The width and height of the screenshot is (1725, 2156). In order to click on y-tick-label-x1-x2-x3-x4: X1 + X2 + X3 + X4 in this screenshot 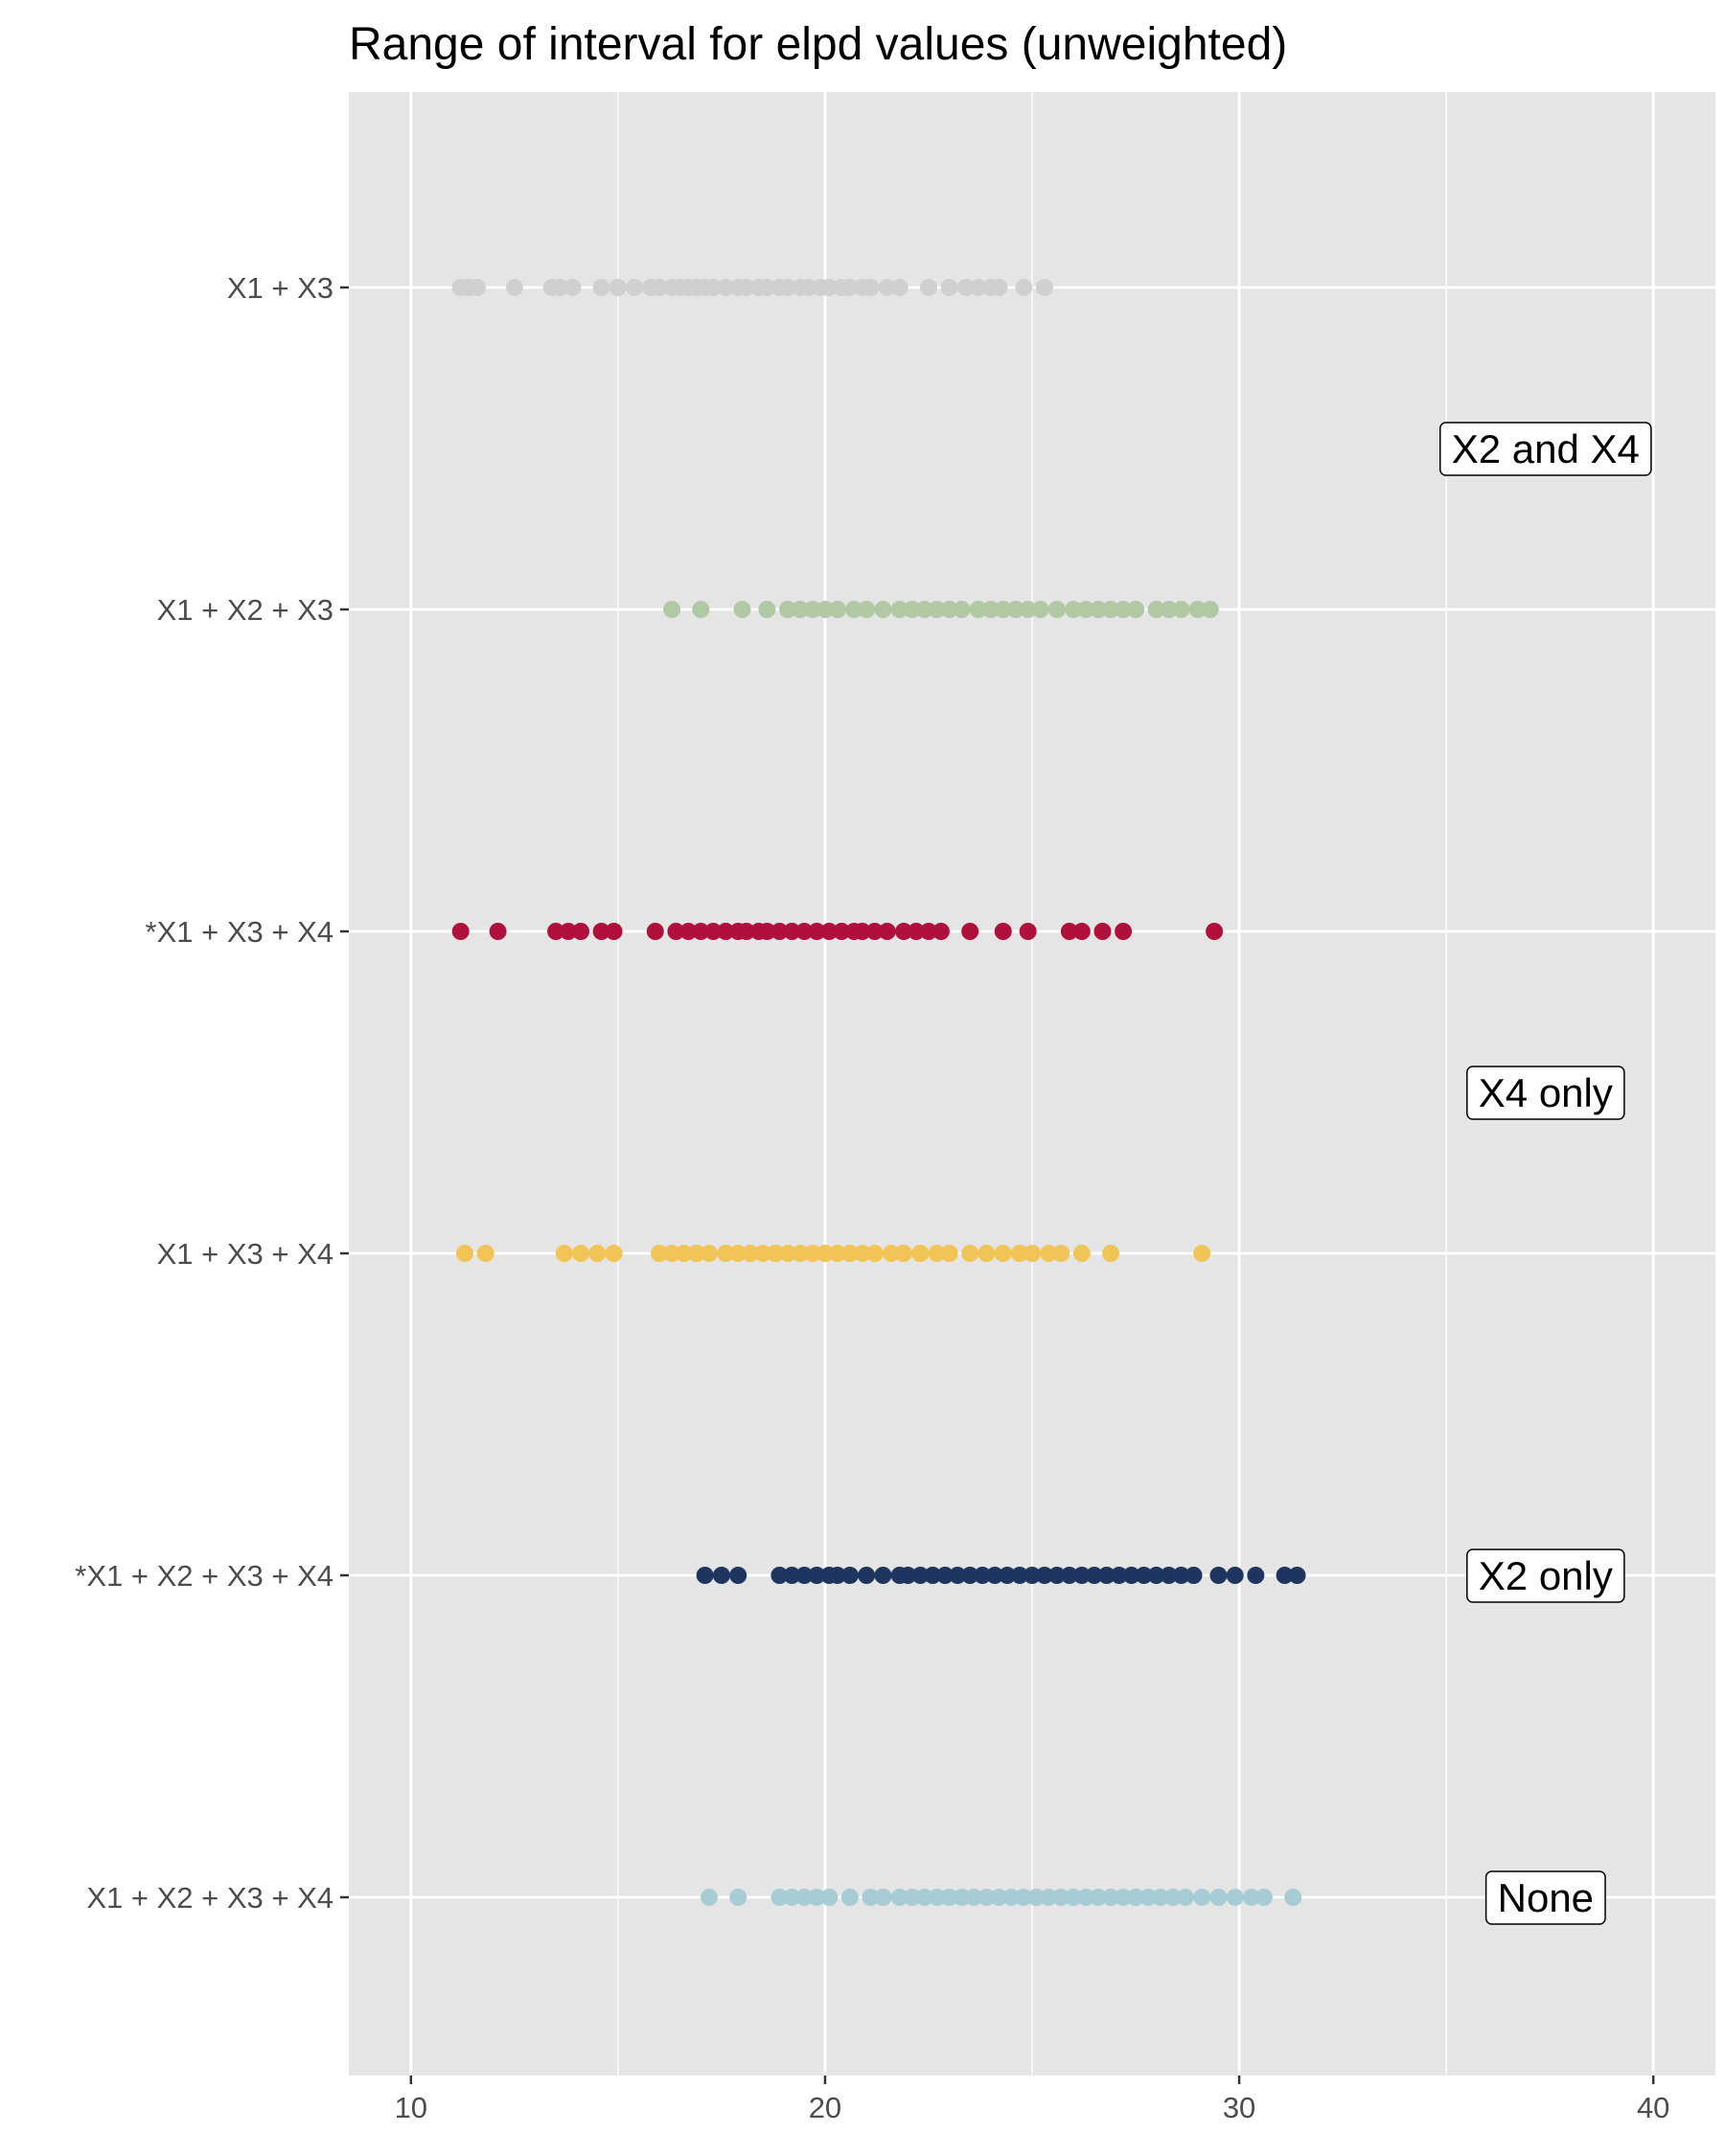, I will do `click(210, 1898)`.